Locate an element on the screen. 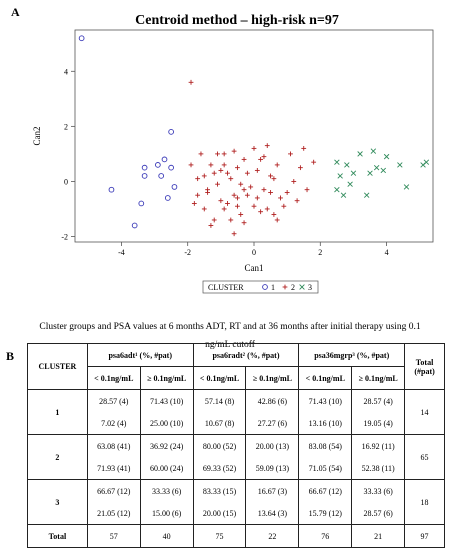 Image resolution: width=449 pixels, height=550 pixels. table-cell: 71.93 (41) is located at coordinates (113, 468).